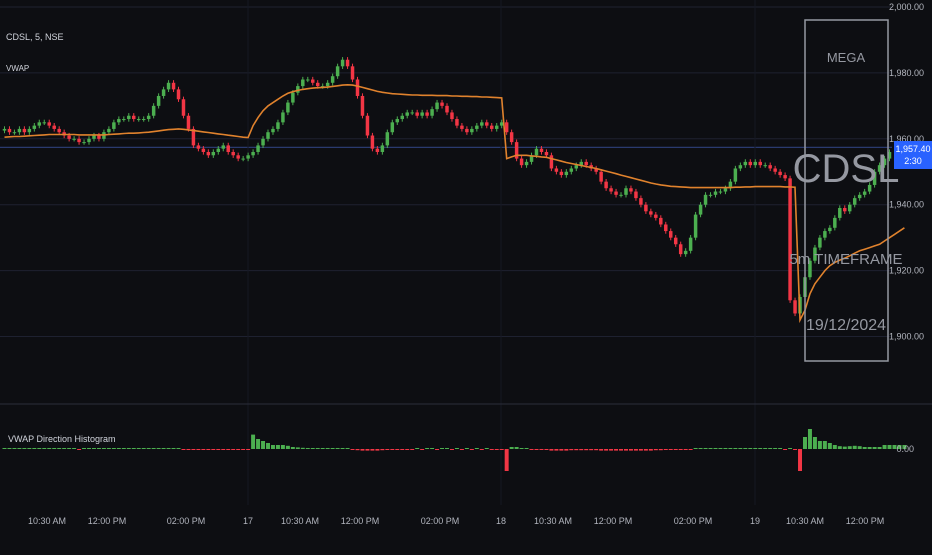 The height and width of the screenshot is (555, 932). Describe the element at coordinates (62, 439) in the screenshot. I see `histogram-title: VWAP Direction Histogram` at that location.